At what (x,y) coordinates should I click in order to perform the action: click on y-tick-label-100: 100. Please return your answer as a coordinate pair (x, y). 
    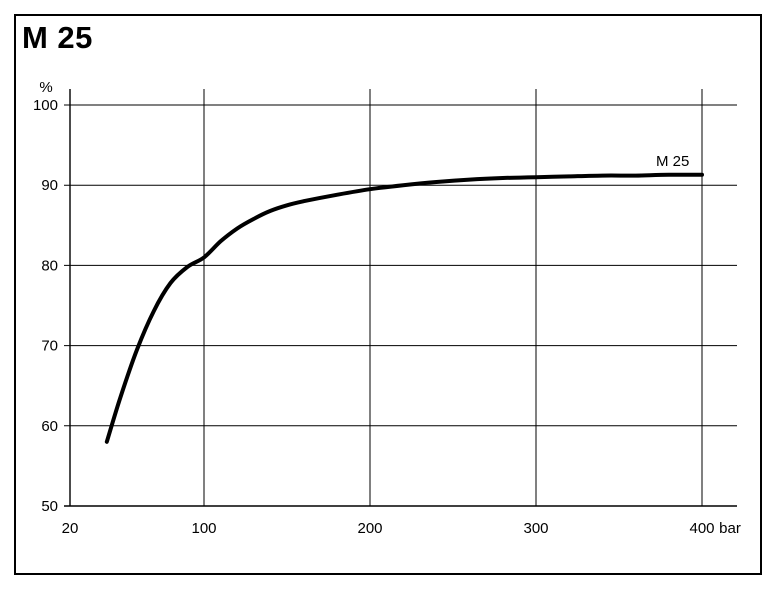
    Looking at the image, I should click on (45, 105).